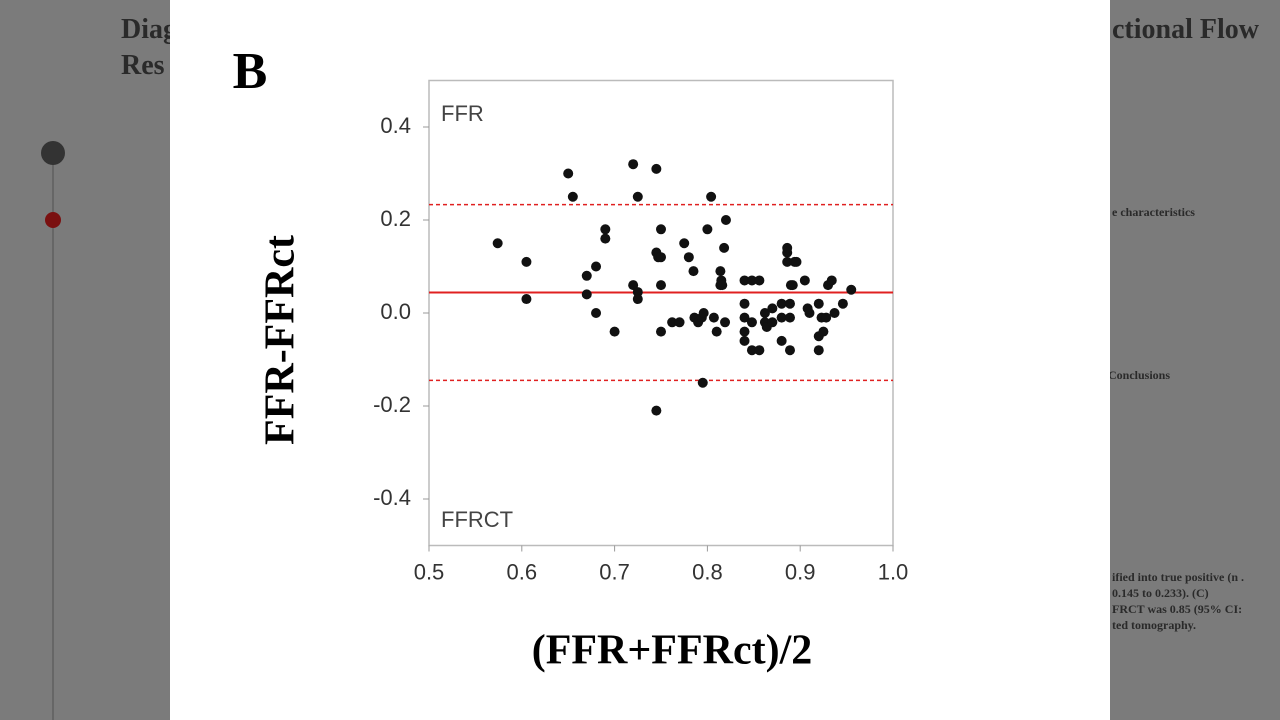 This screenshot has width=1280, height=720. I want to click on x-tick-label: 0.5, so click(429, 571).